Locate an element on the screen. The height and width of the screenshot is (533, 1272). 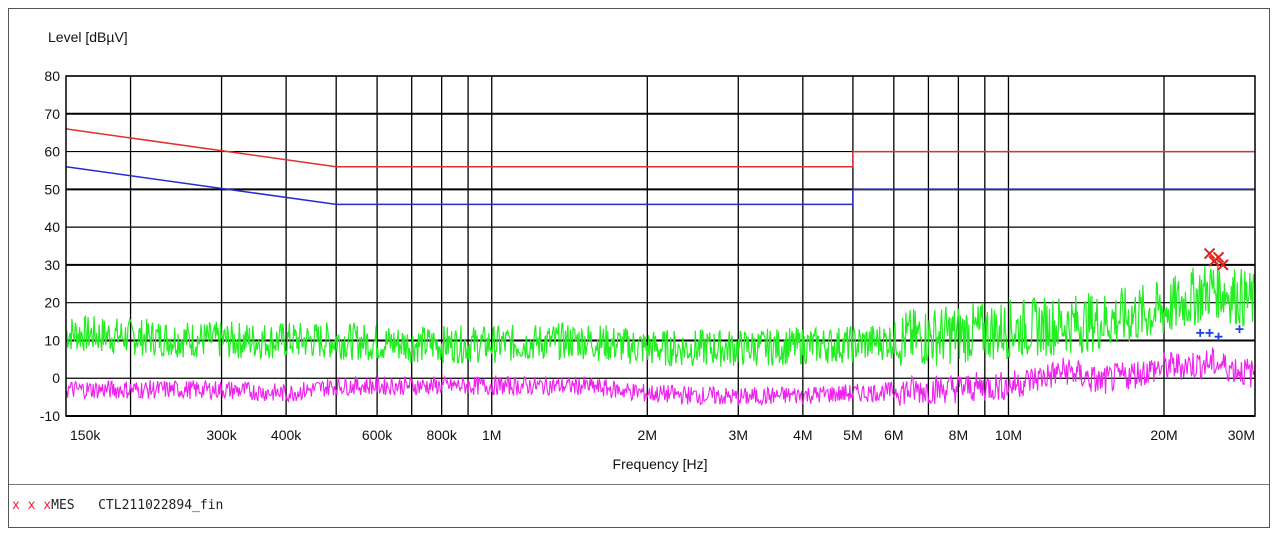
legend-file-name: CTL211022894_fin is located at coordinates (161, 505).